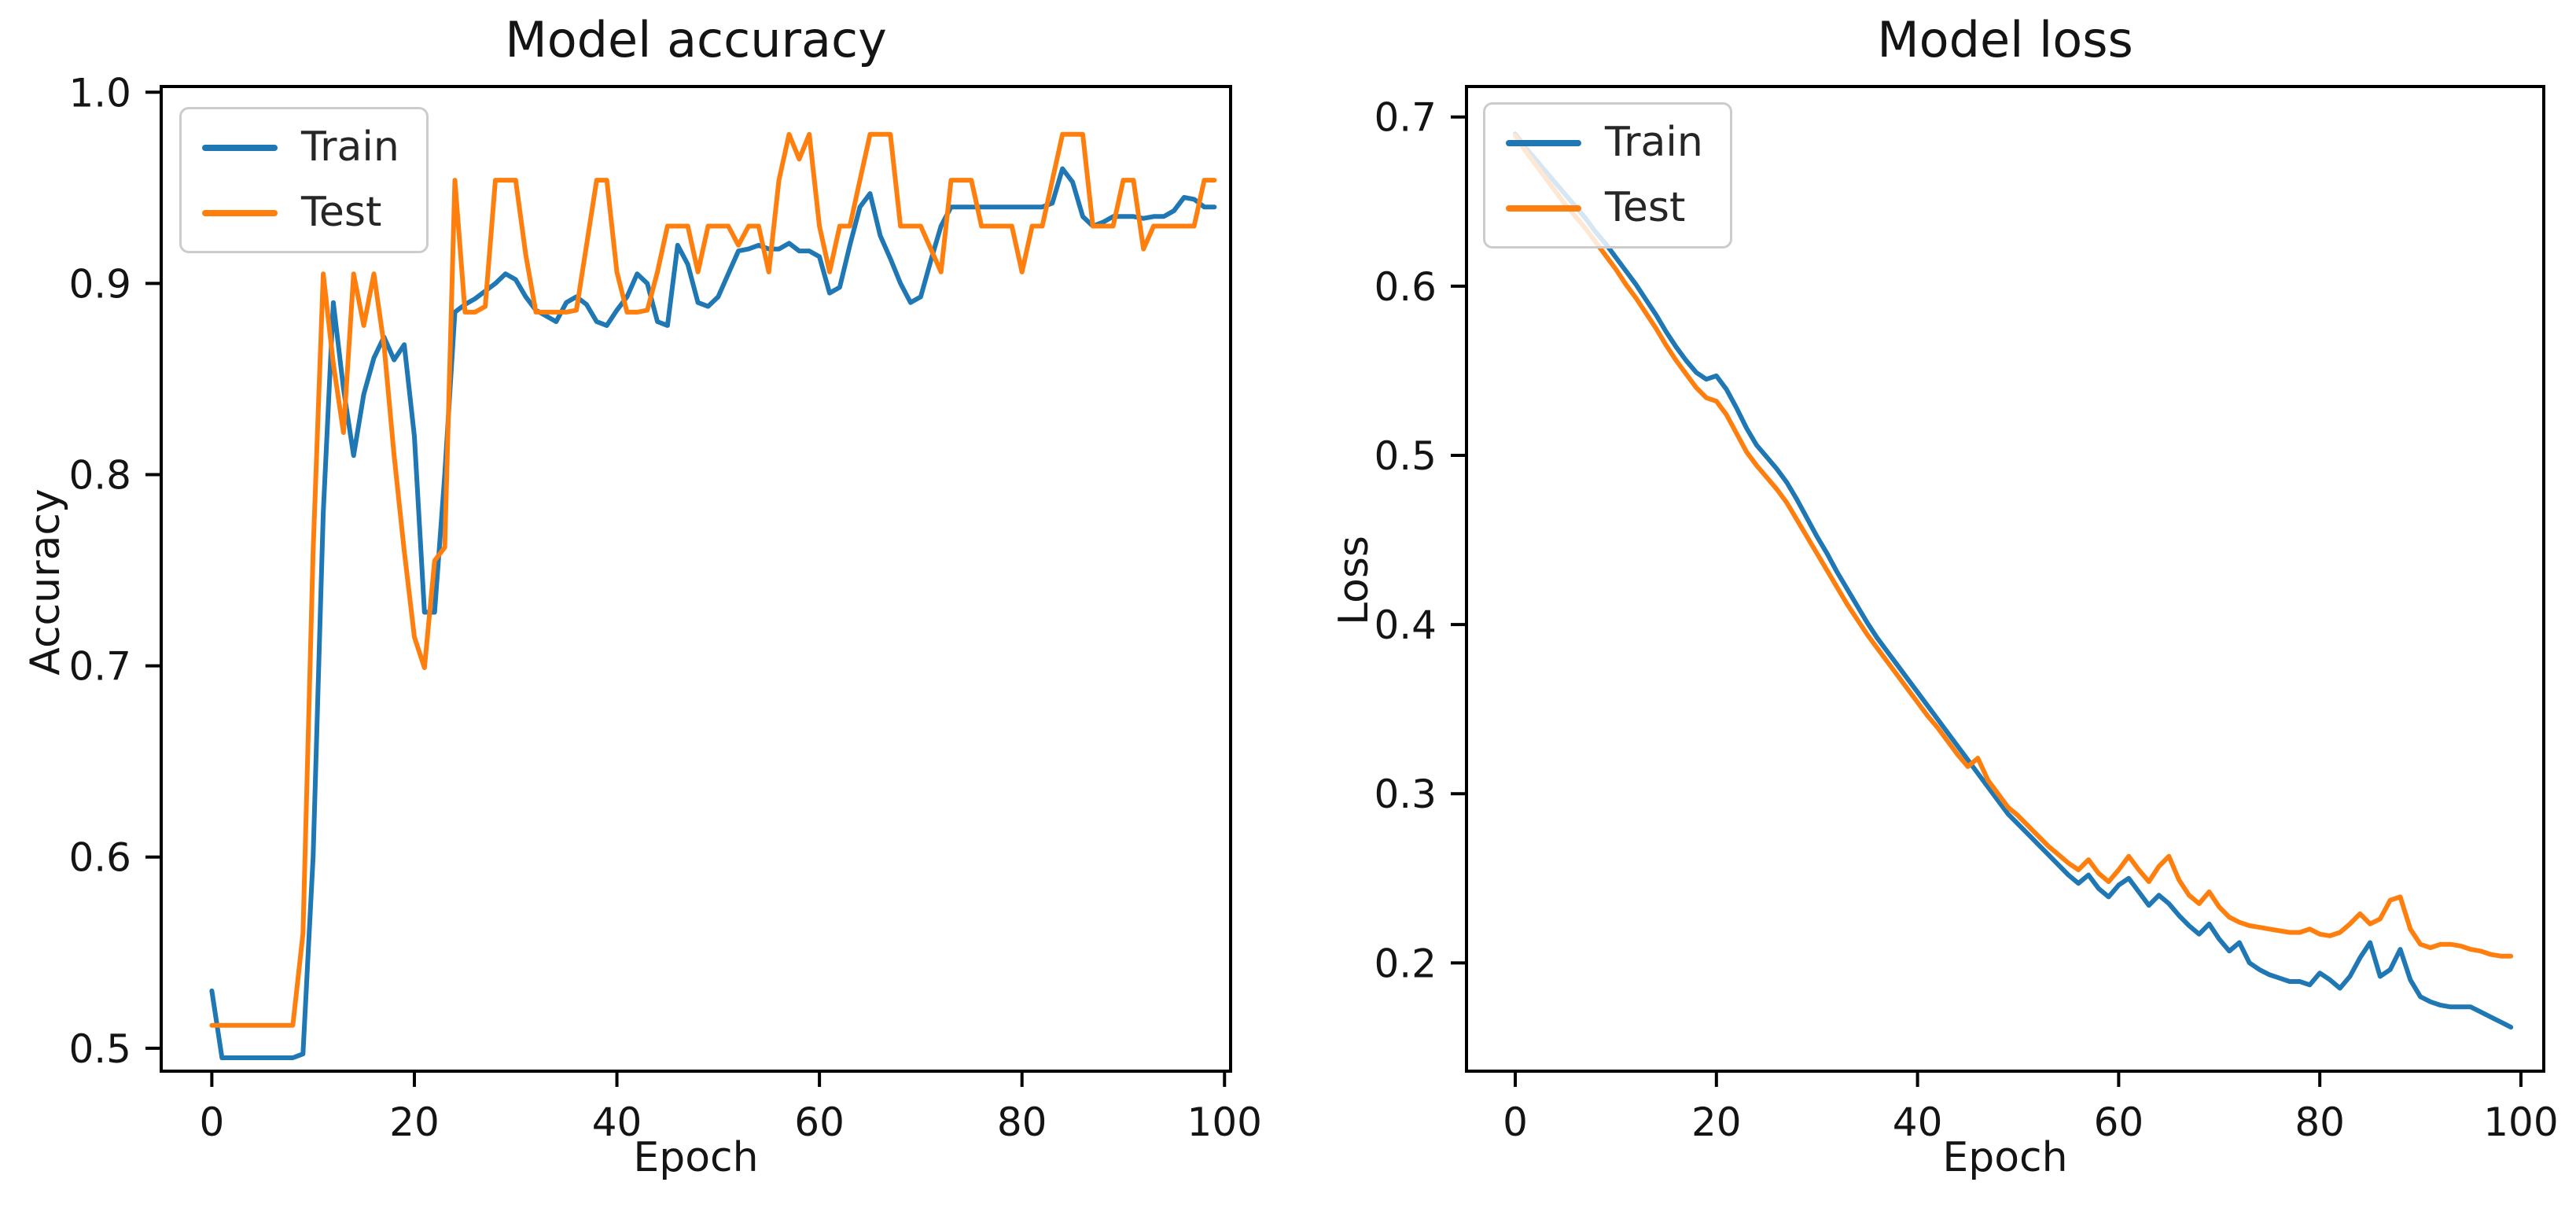 This screenshot has width=2576, height=1208. Describe the element at coordinates (1405, 795) in the screenshot. I see `loss-y-tick-label: 0.3` at that location.